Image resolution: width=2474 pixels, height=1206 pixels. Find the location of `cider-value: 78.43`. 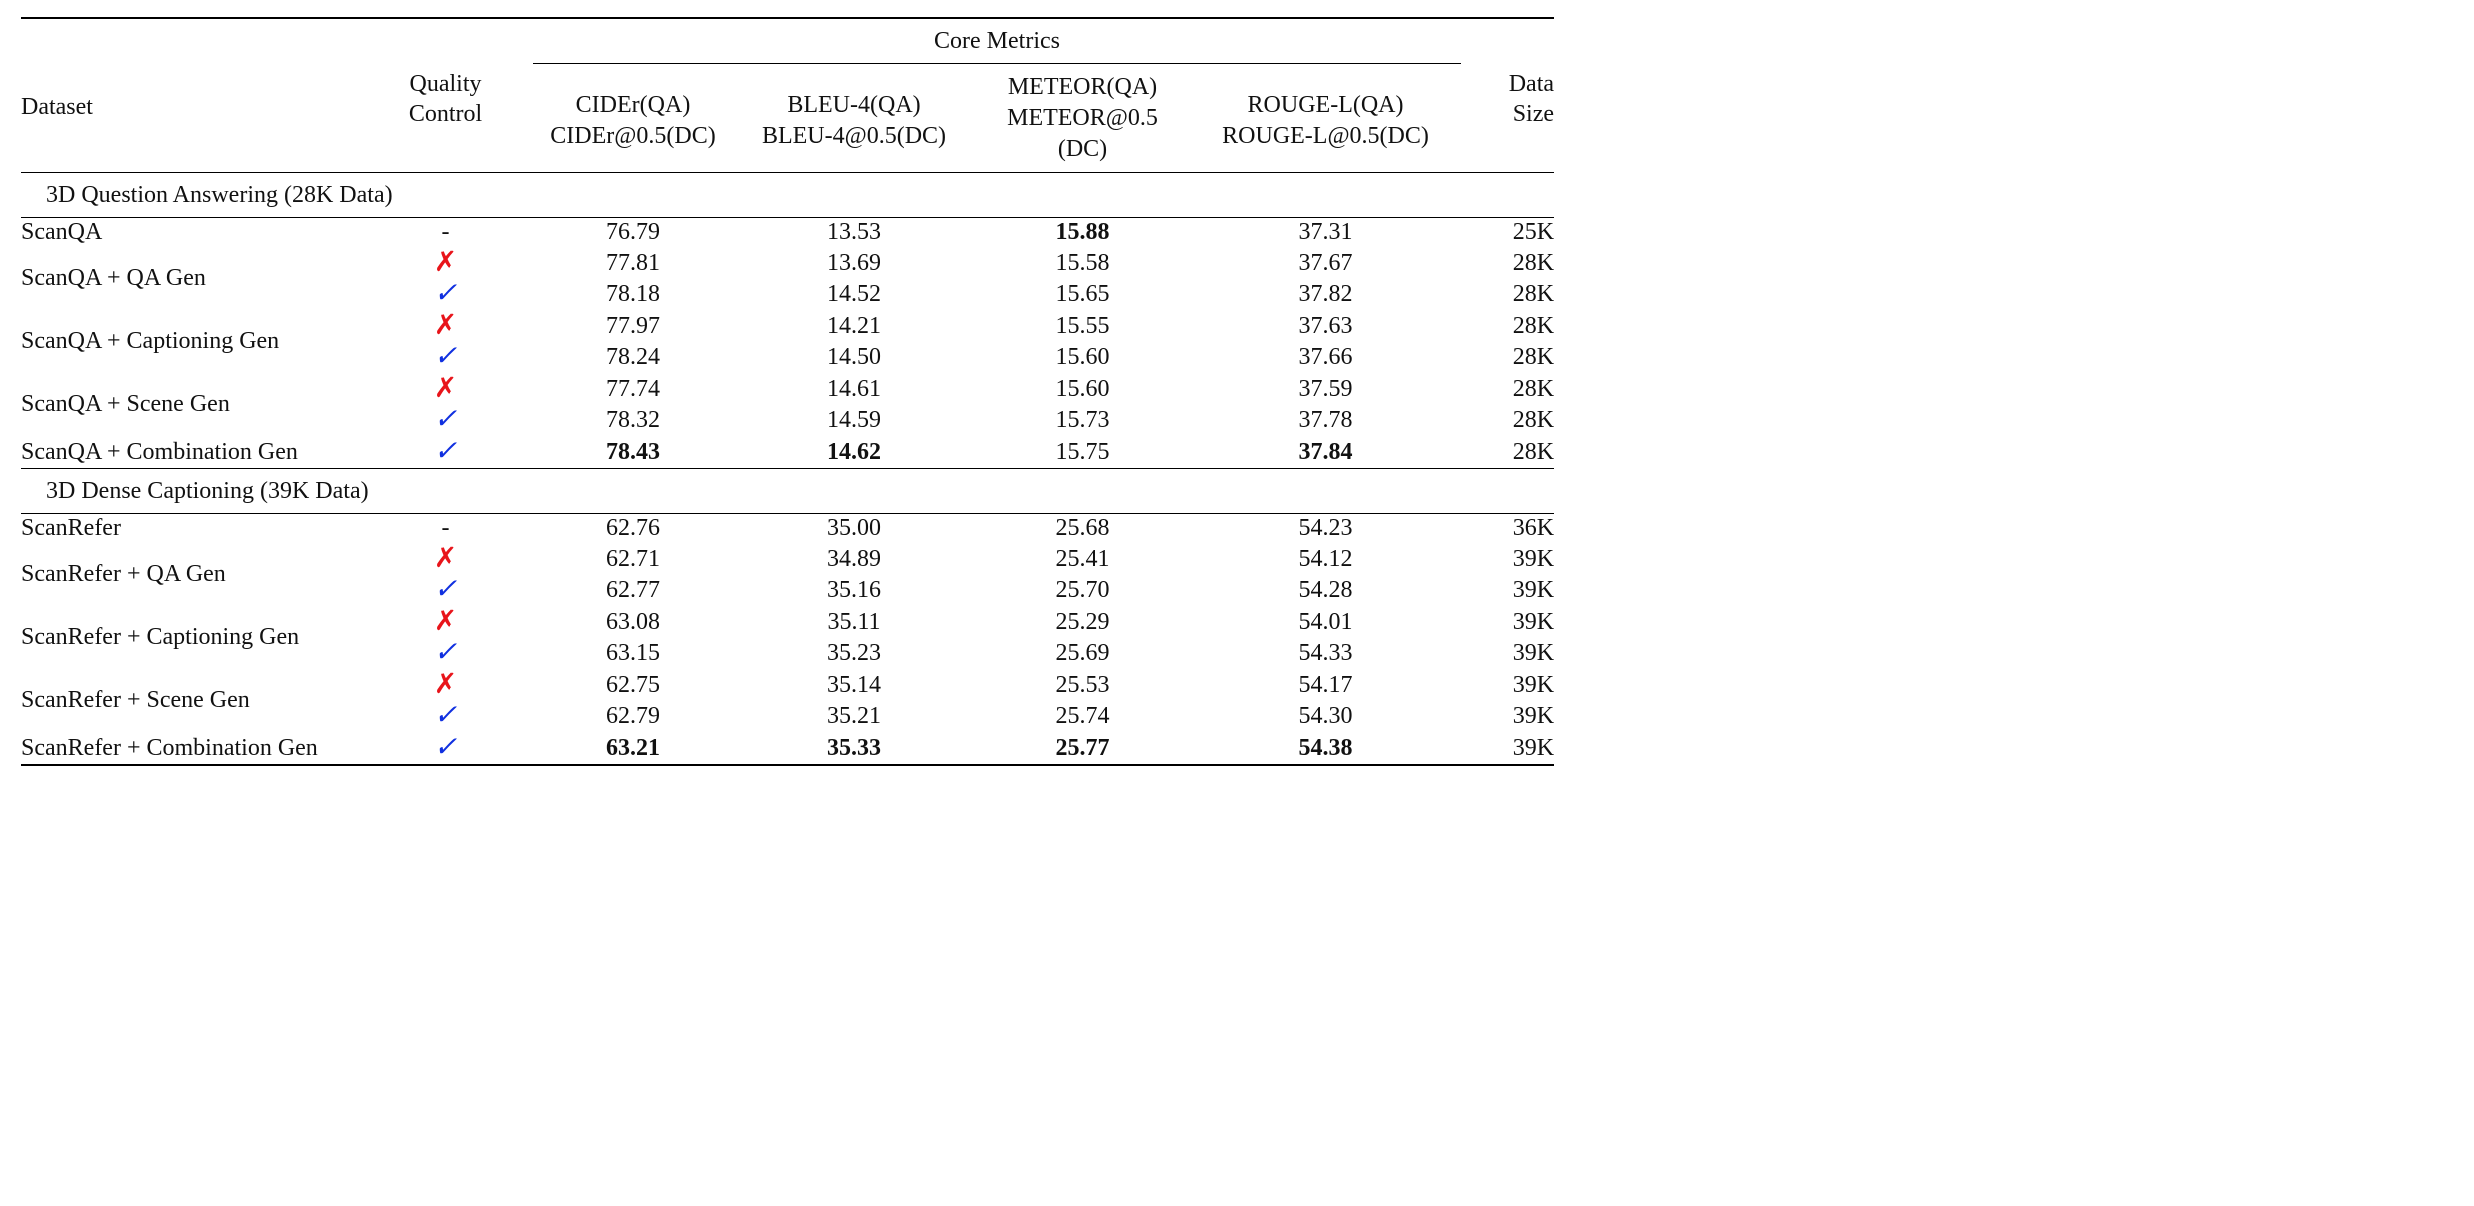

cider-value: 78.43 is located at coordinates (633, 451).